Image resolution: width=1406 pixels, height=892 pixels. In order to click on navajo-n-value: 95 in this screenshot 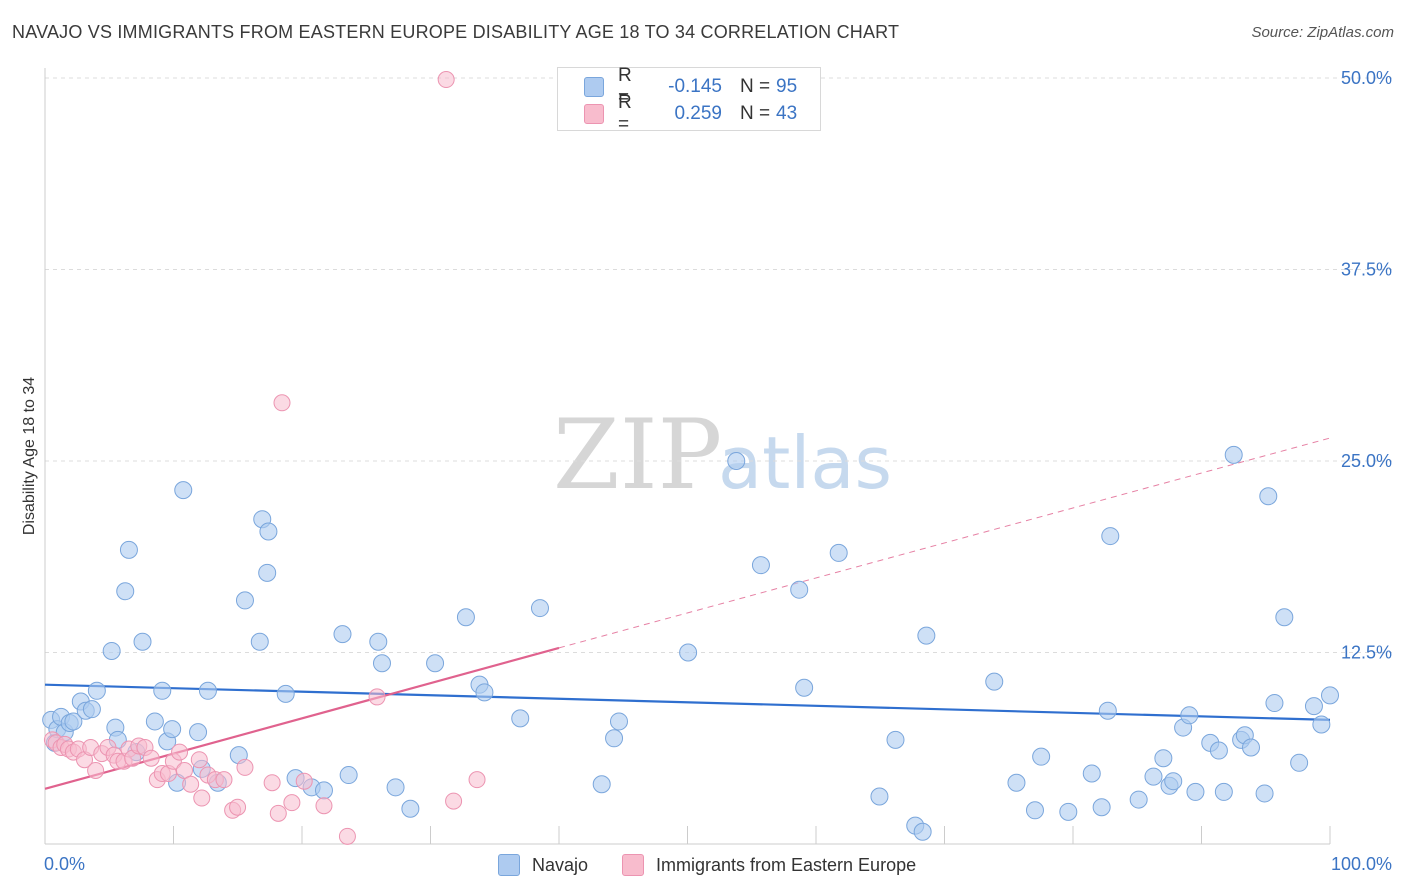, I will do `click(787, 86)`.